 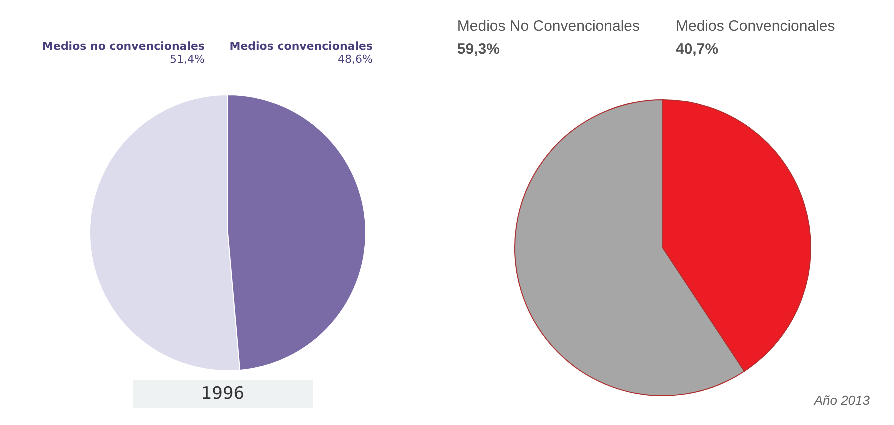 I want to click on data-label: 40,7%, so click(x=698, y=49).